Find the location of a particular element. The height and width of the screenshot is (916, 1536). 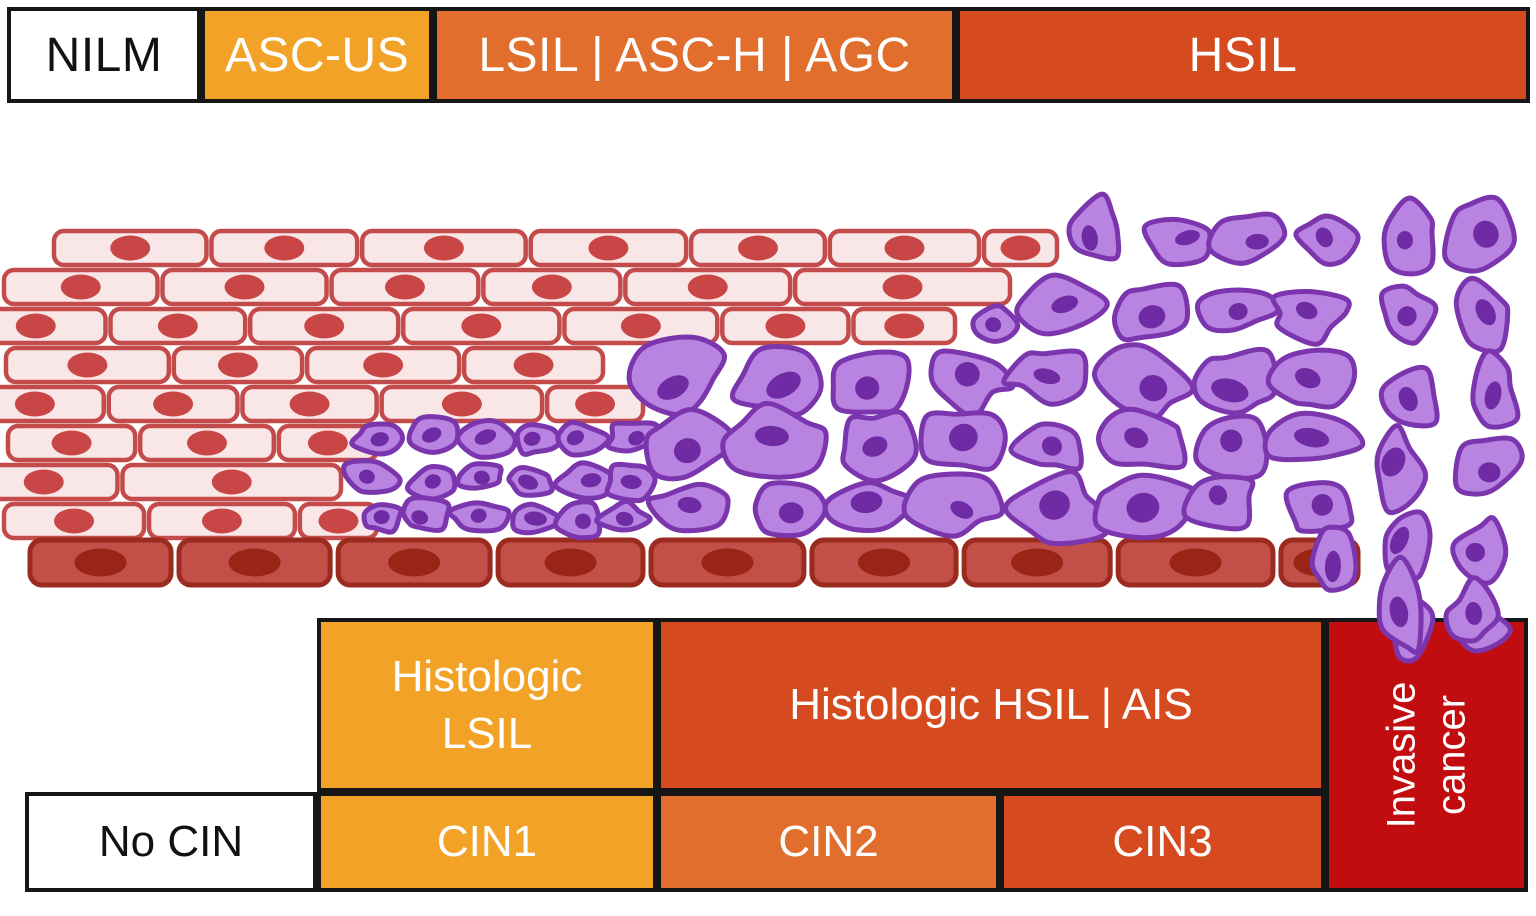

cytology-segment-asc-us: ASC-US is located at coordinates (317, 55).